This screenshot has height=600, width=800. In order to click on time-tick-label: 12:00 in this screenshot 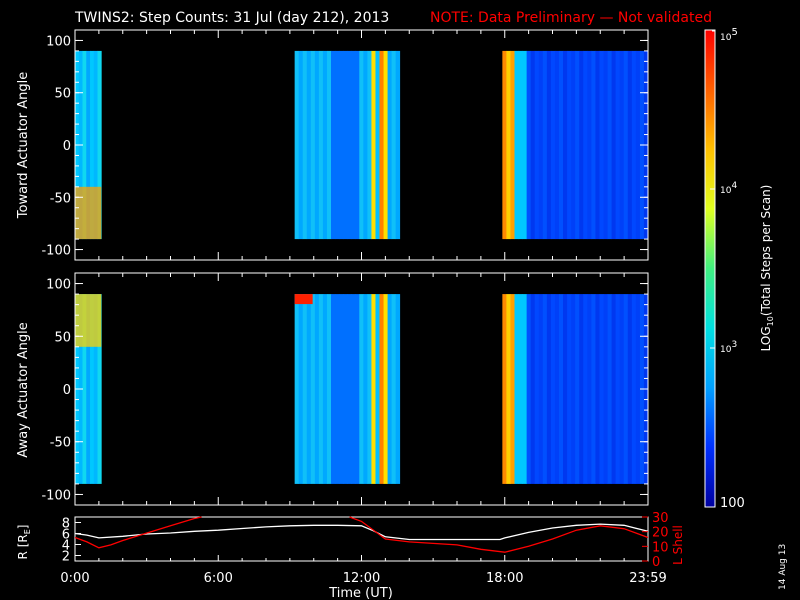, I will do `click(361, 578)`.